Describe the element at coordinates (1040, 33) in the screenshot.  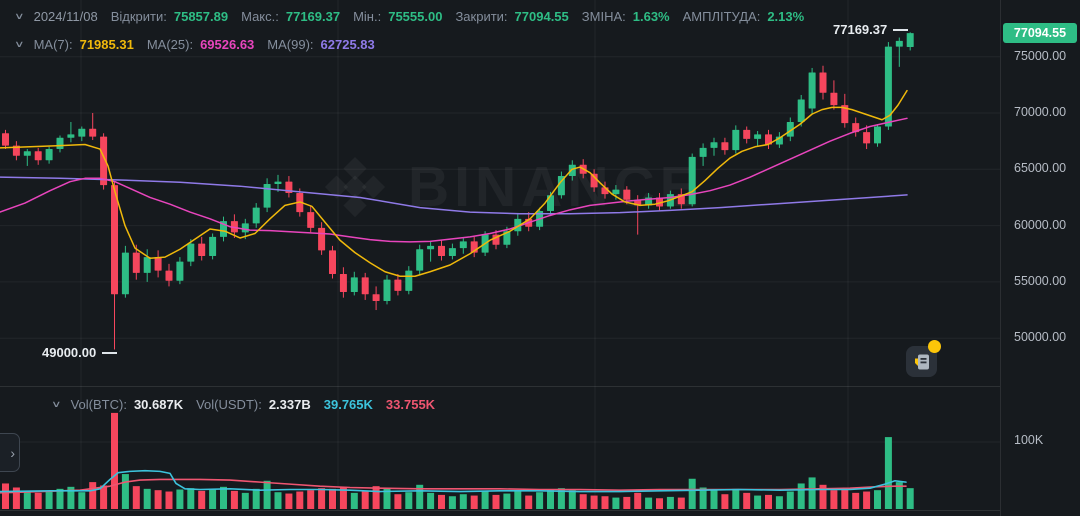
I see `last-price-badge: 77094.55` at that location.